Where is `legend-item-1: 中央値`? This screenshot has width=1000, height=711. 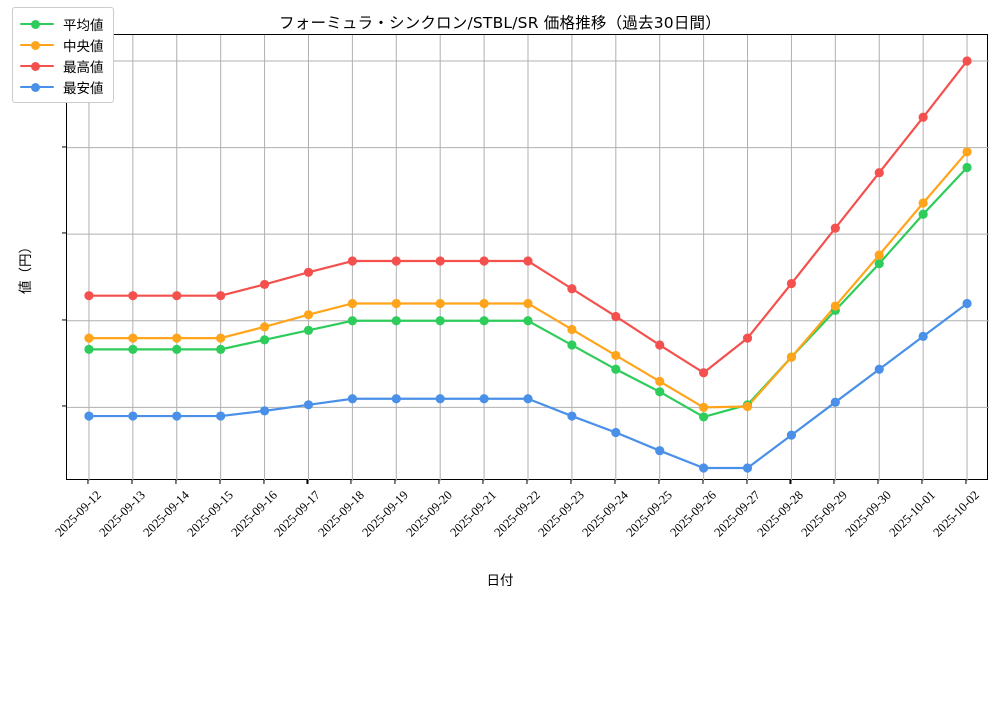 legend-item-1: 中央値 is located at coordinates (62, 44).